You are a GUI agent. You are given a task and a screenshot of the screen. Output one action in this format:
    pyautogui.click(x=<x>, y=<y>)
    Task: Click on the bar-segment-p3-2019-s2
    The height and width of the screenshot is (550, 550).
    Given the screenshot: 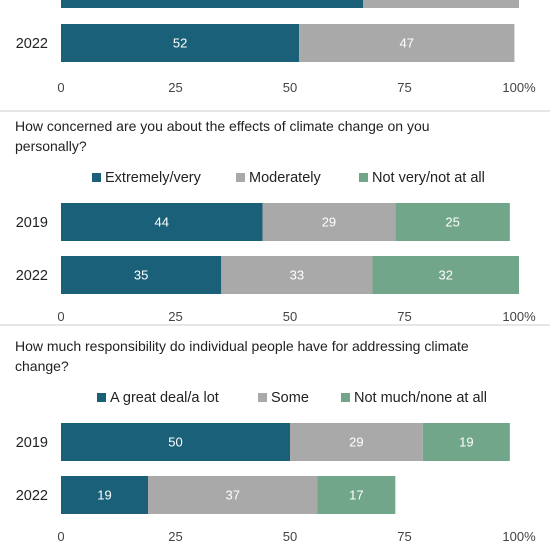 What is the action you would take?
    pyautogui.click(x=466, y=442)
    